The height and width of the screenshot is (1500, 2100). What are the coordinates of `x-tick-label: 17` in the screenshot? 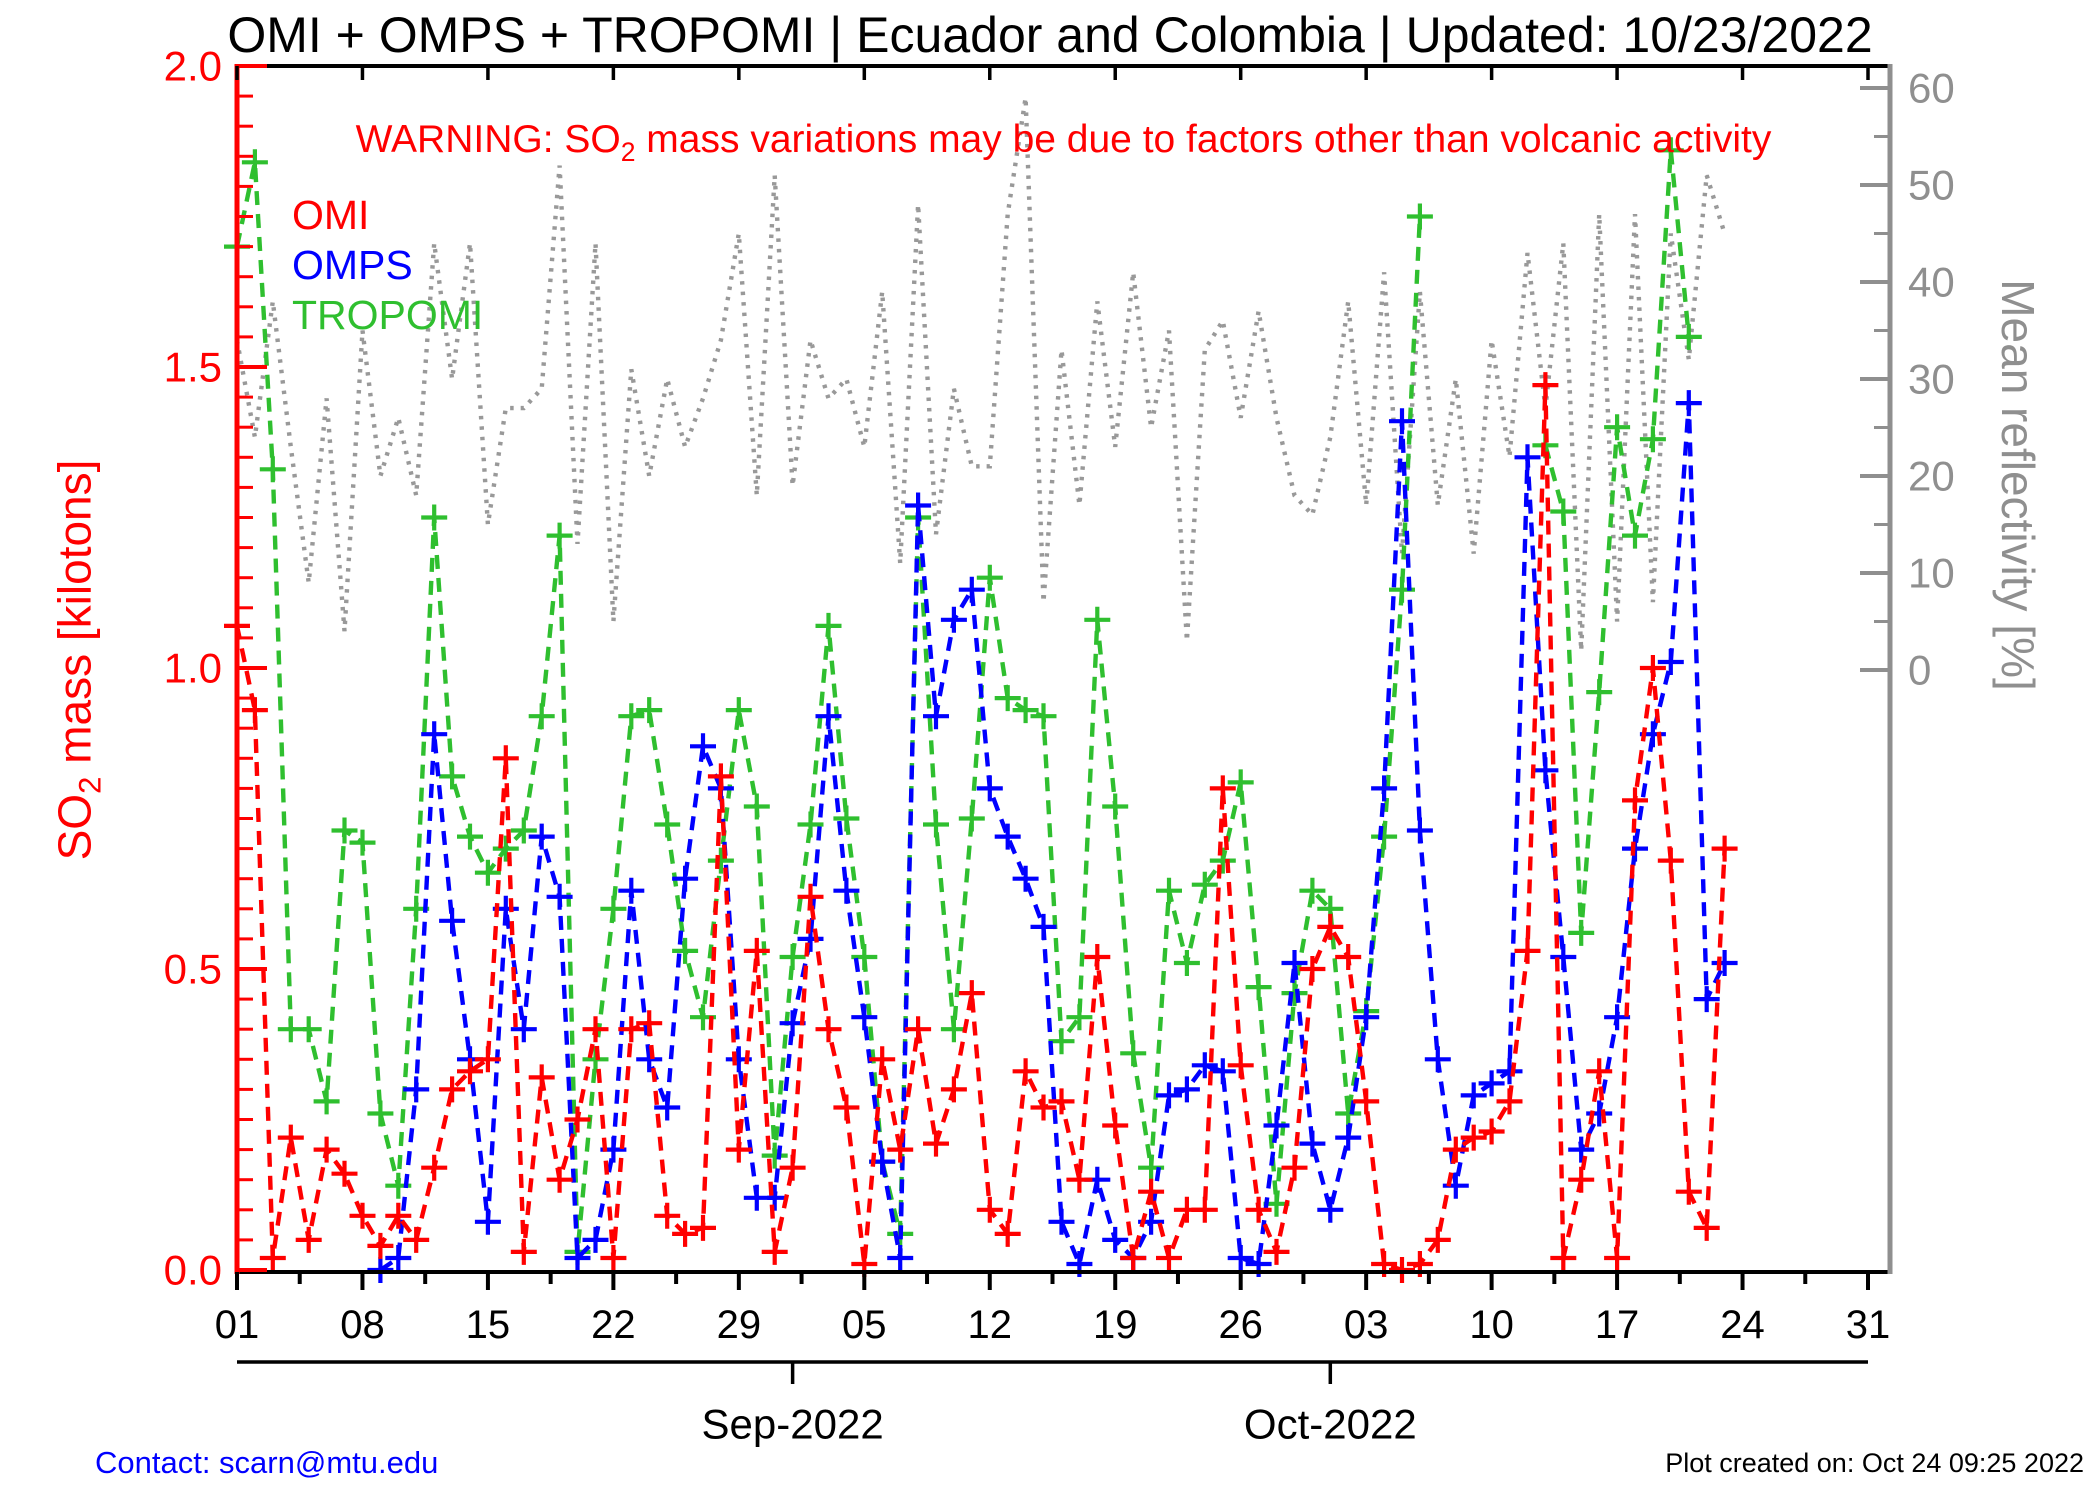 It's located at (1617, 1325).